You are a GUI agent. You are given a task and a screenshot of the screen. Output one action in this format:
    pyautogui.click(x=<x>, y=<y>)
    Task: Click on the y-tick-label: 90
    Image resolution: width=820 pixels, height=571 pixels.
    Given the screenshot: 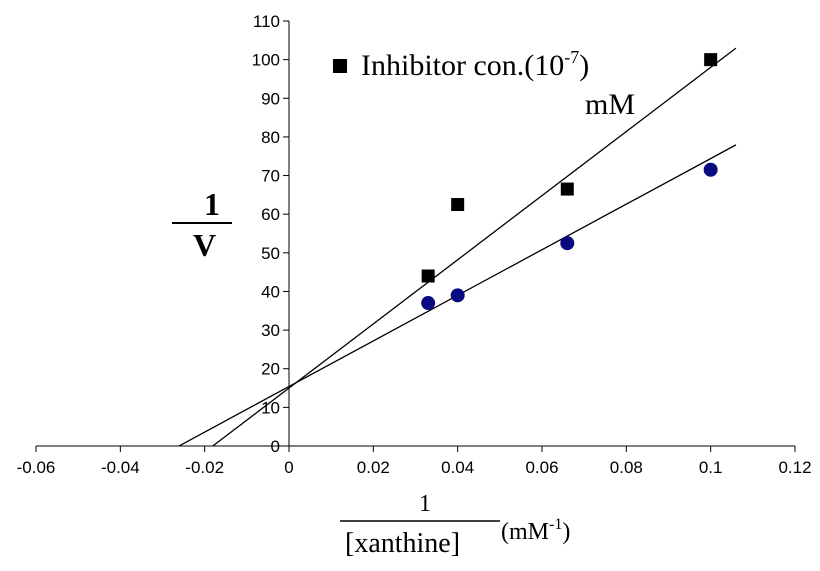 What is the action you would take?
    pyautogui.click(x=270, y=98)
    